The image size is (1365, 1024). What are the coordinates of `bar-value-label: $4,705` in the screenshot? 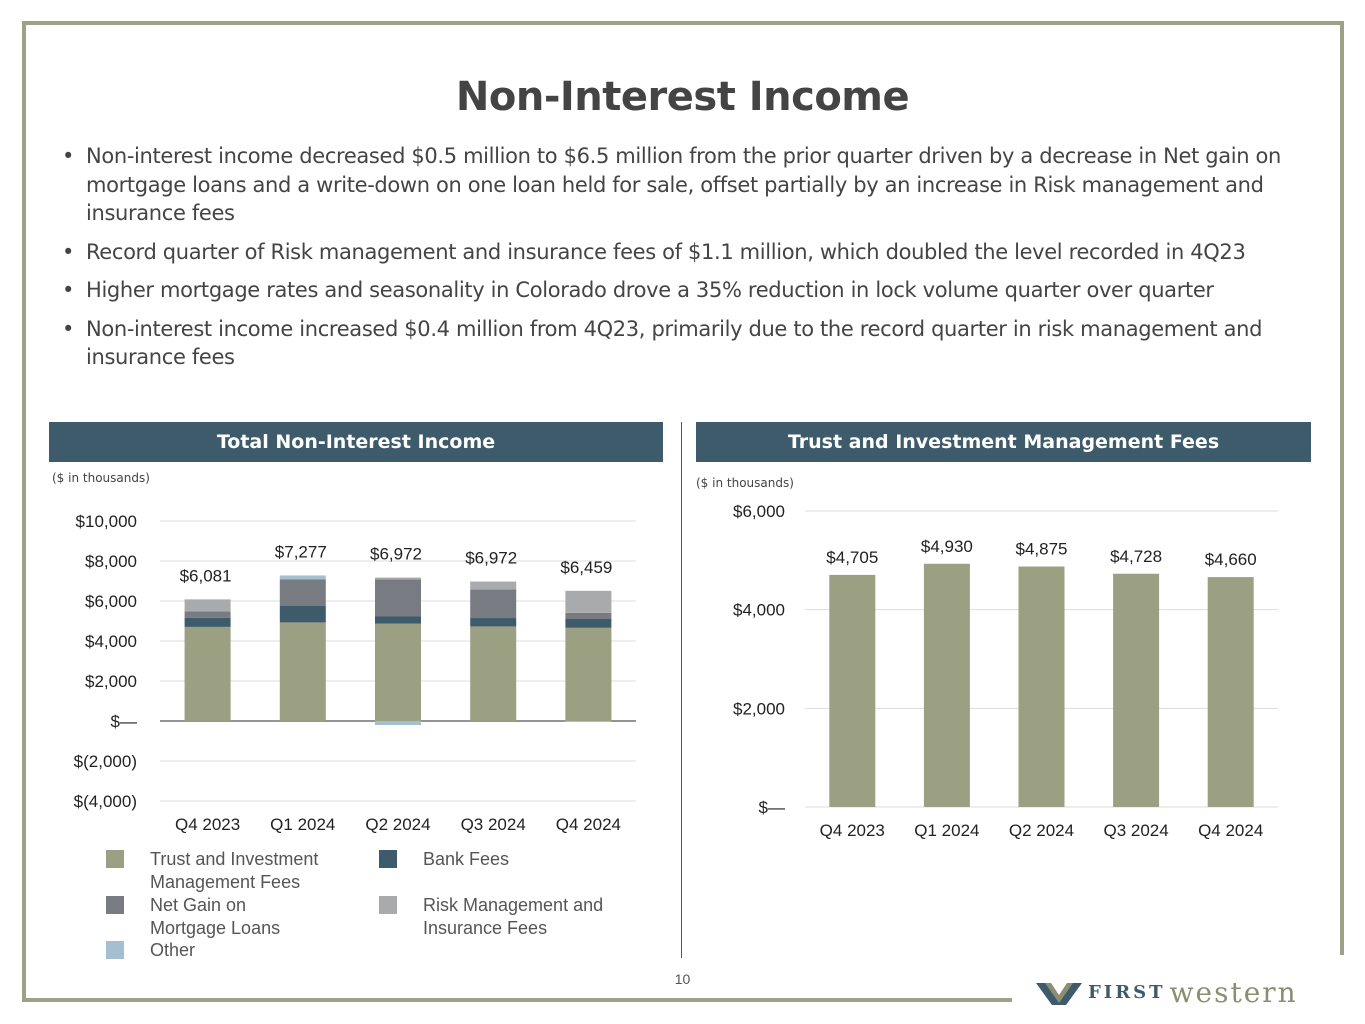 It's located at (852, 557).